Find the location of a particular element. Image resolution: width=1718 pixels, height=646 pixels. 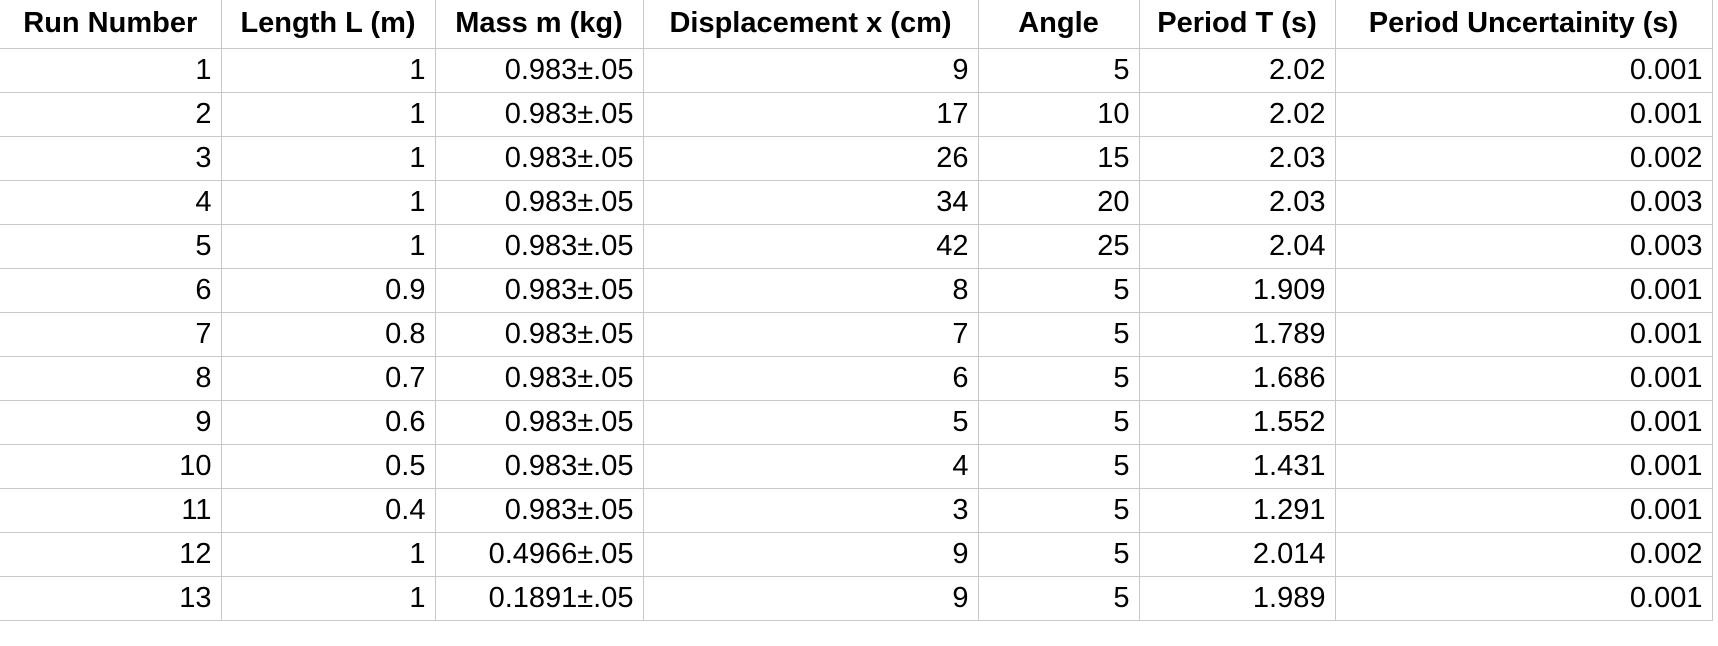

cell-angle: 10 is located at coordinates (1058, 114).